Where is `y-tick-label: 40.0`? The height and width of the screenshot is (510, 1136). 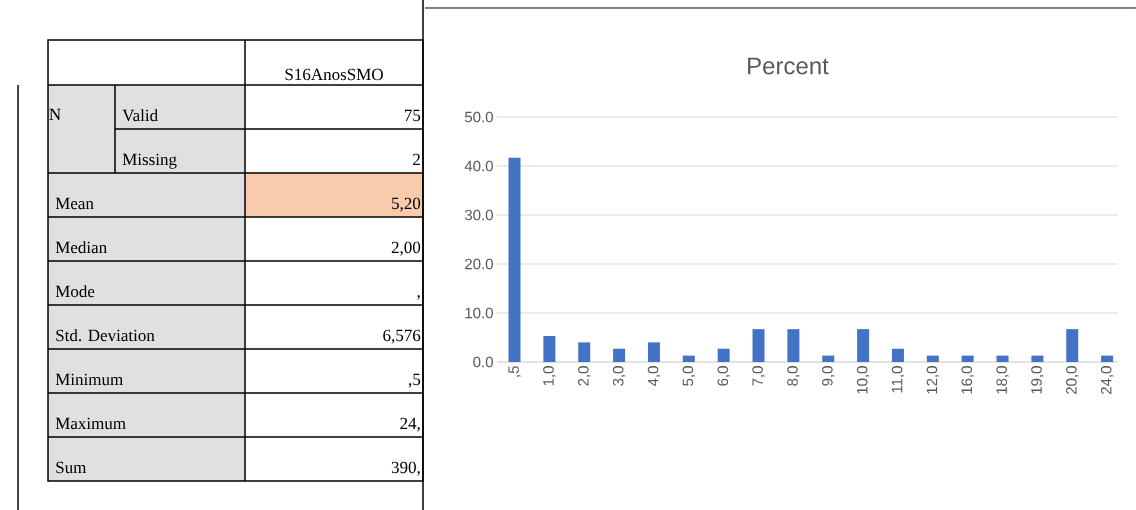 y-tick-label: 40.0 is located at coordinates (478, 166).